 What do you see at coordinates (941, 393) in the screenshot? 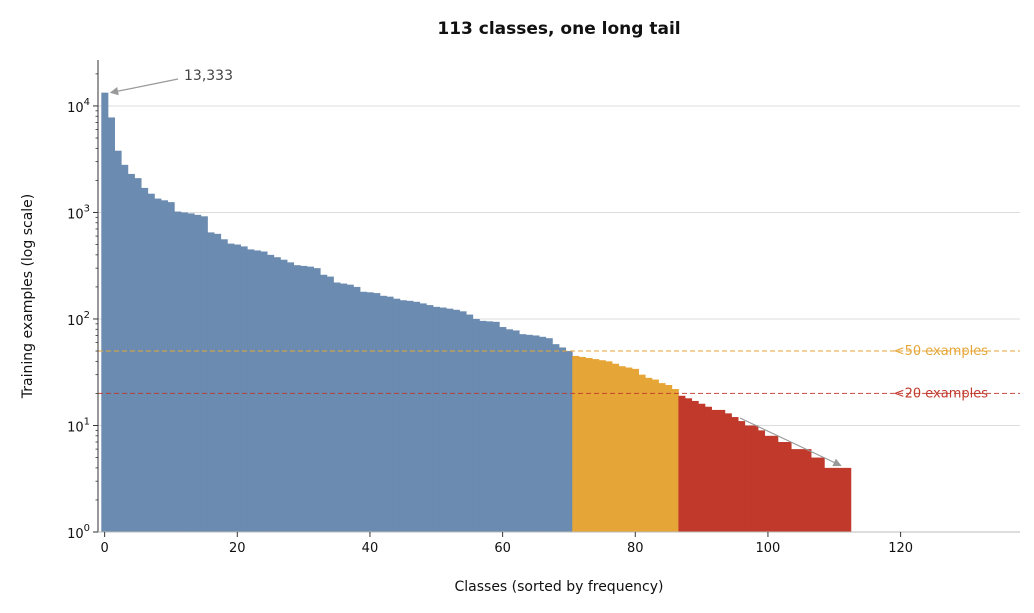
I see `threshold-label: <20 examples` at bounding box center [941, 393].